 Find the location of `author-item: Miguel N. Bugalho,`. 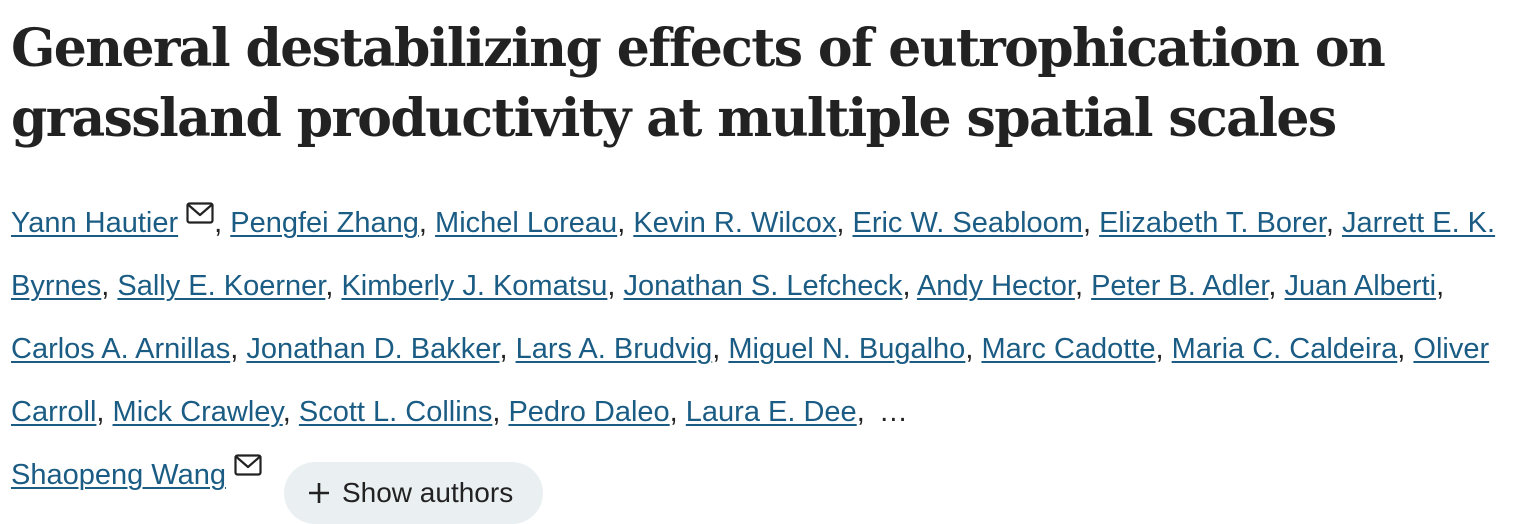

author-item: Miguel N. Bugalho, is located at coordinates (854, 349).